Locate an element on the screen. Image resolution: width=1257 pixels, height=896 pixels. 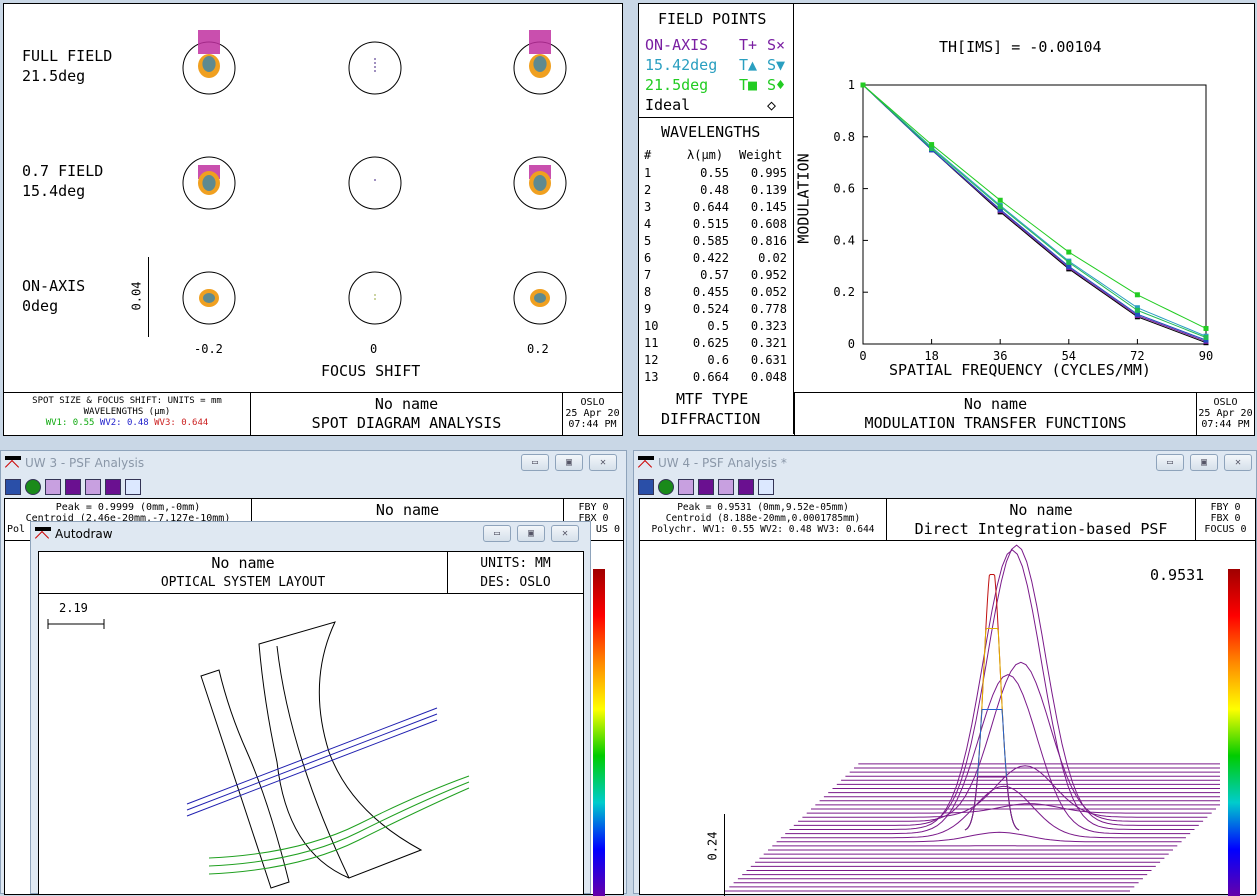
psf-contour-line is located at coordinates (992, 730).